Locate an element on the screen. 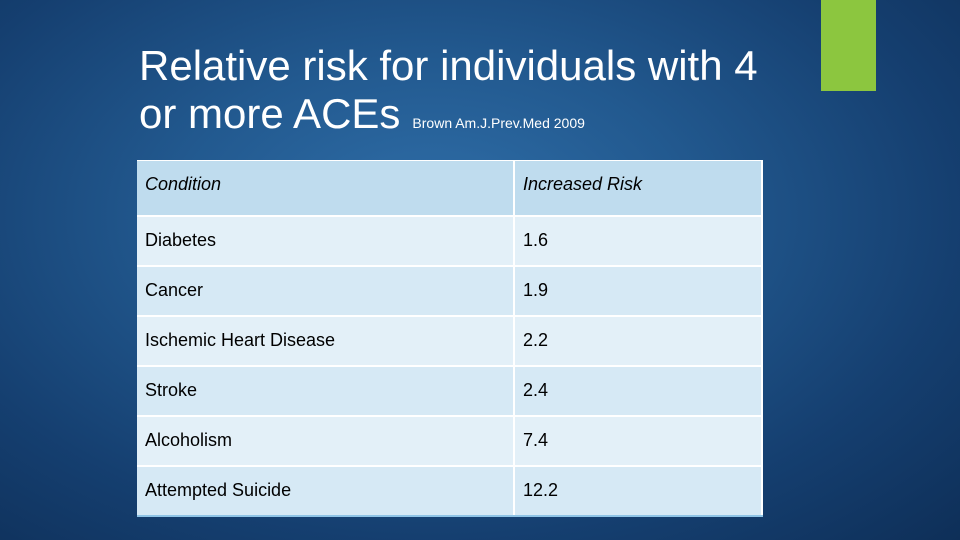 The width and height of the screenshot is (960, 540). cell-condition: Cancer is located at coordinates (326, 291).